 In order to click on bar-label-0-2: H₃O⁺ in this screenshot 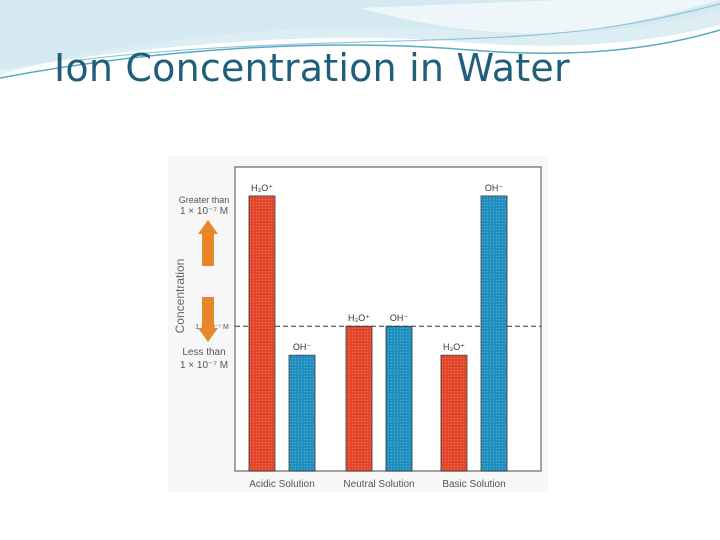, I will do `click(454, 347)`.